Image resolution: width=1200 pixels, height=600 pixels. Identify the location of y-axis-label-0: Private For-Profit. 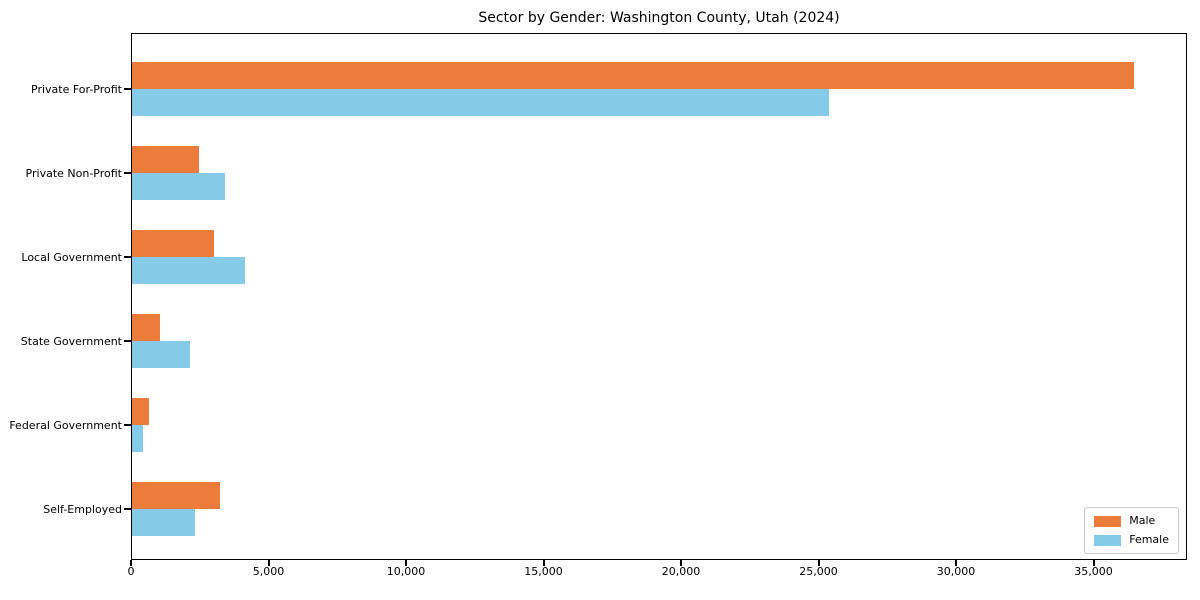
(76, 89).